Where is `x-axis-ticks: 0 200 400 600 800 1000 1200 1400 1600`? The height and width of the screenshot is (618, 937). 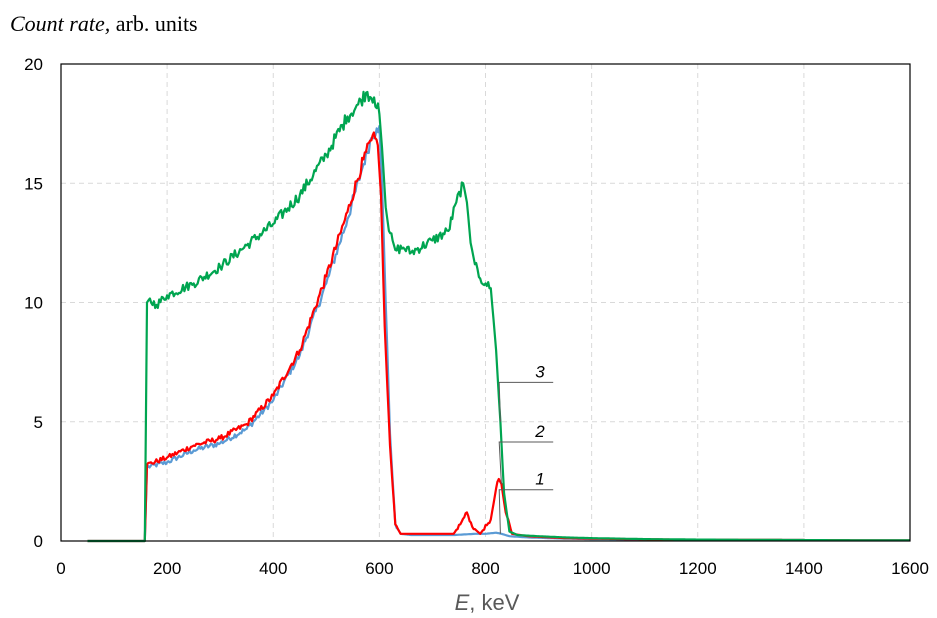 x-axis-ticks: 0 200 400 600 800 1000 1200 1400 1600 is located at coordinates (492, 568).